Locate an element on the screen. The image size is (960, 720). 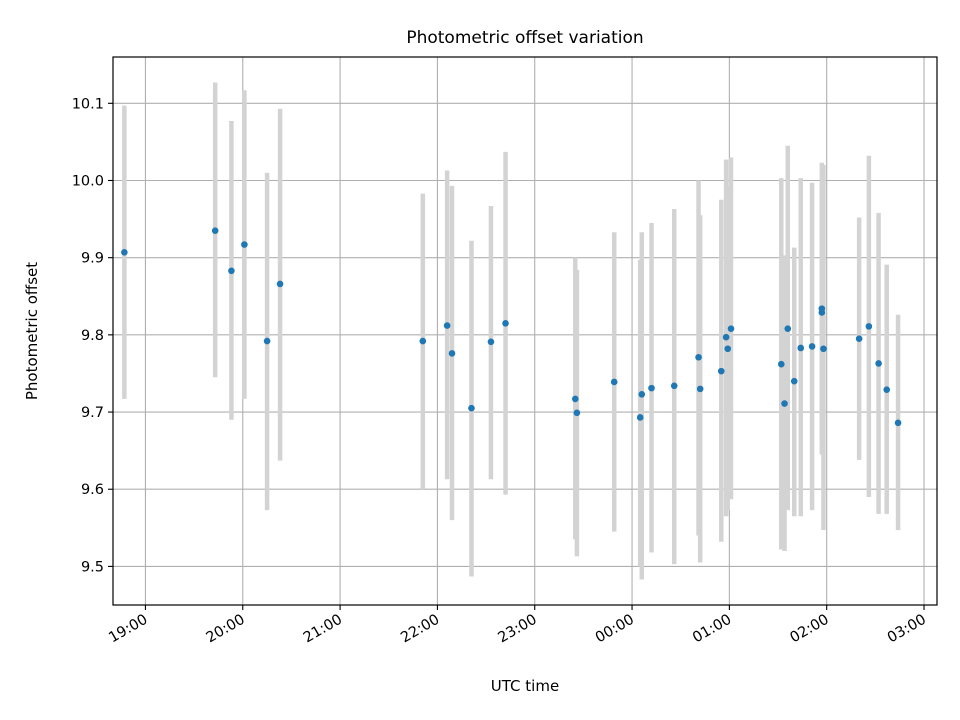
y-tick-label: 10.0 is located at coordinates (88, 181).